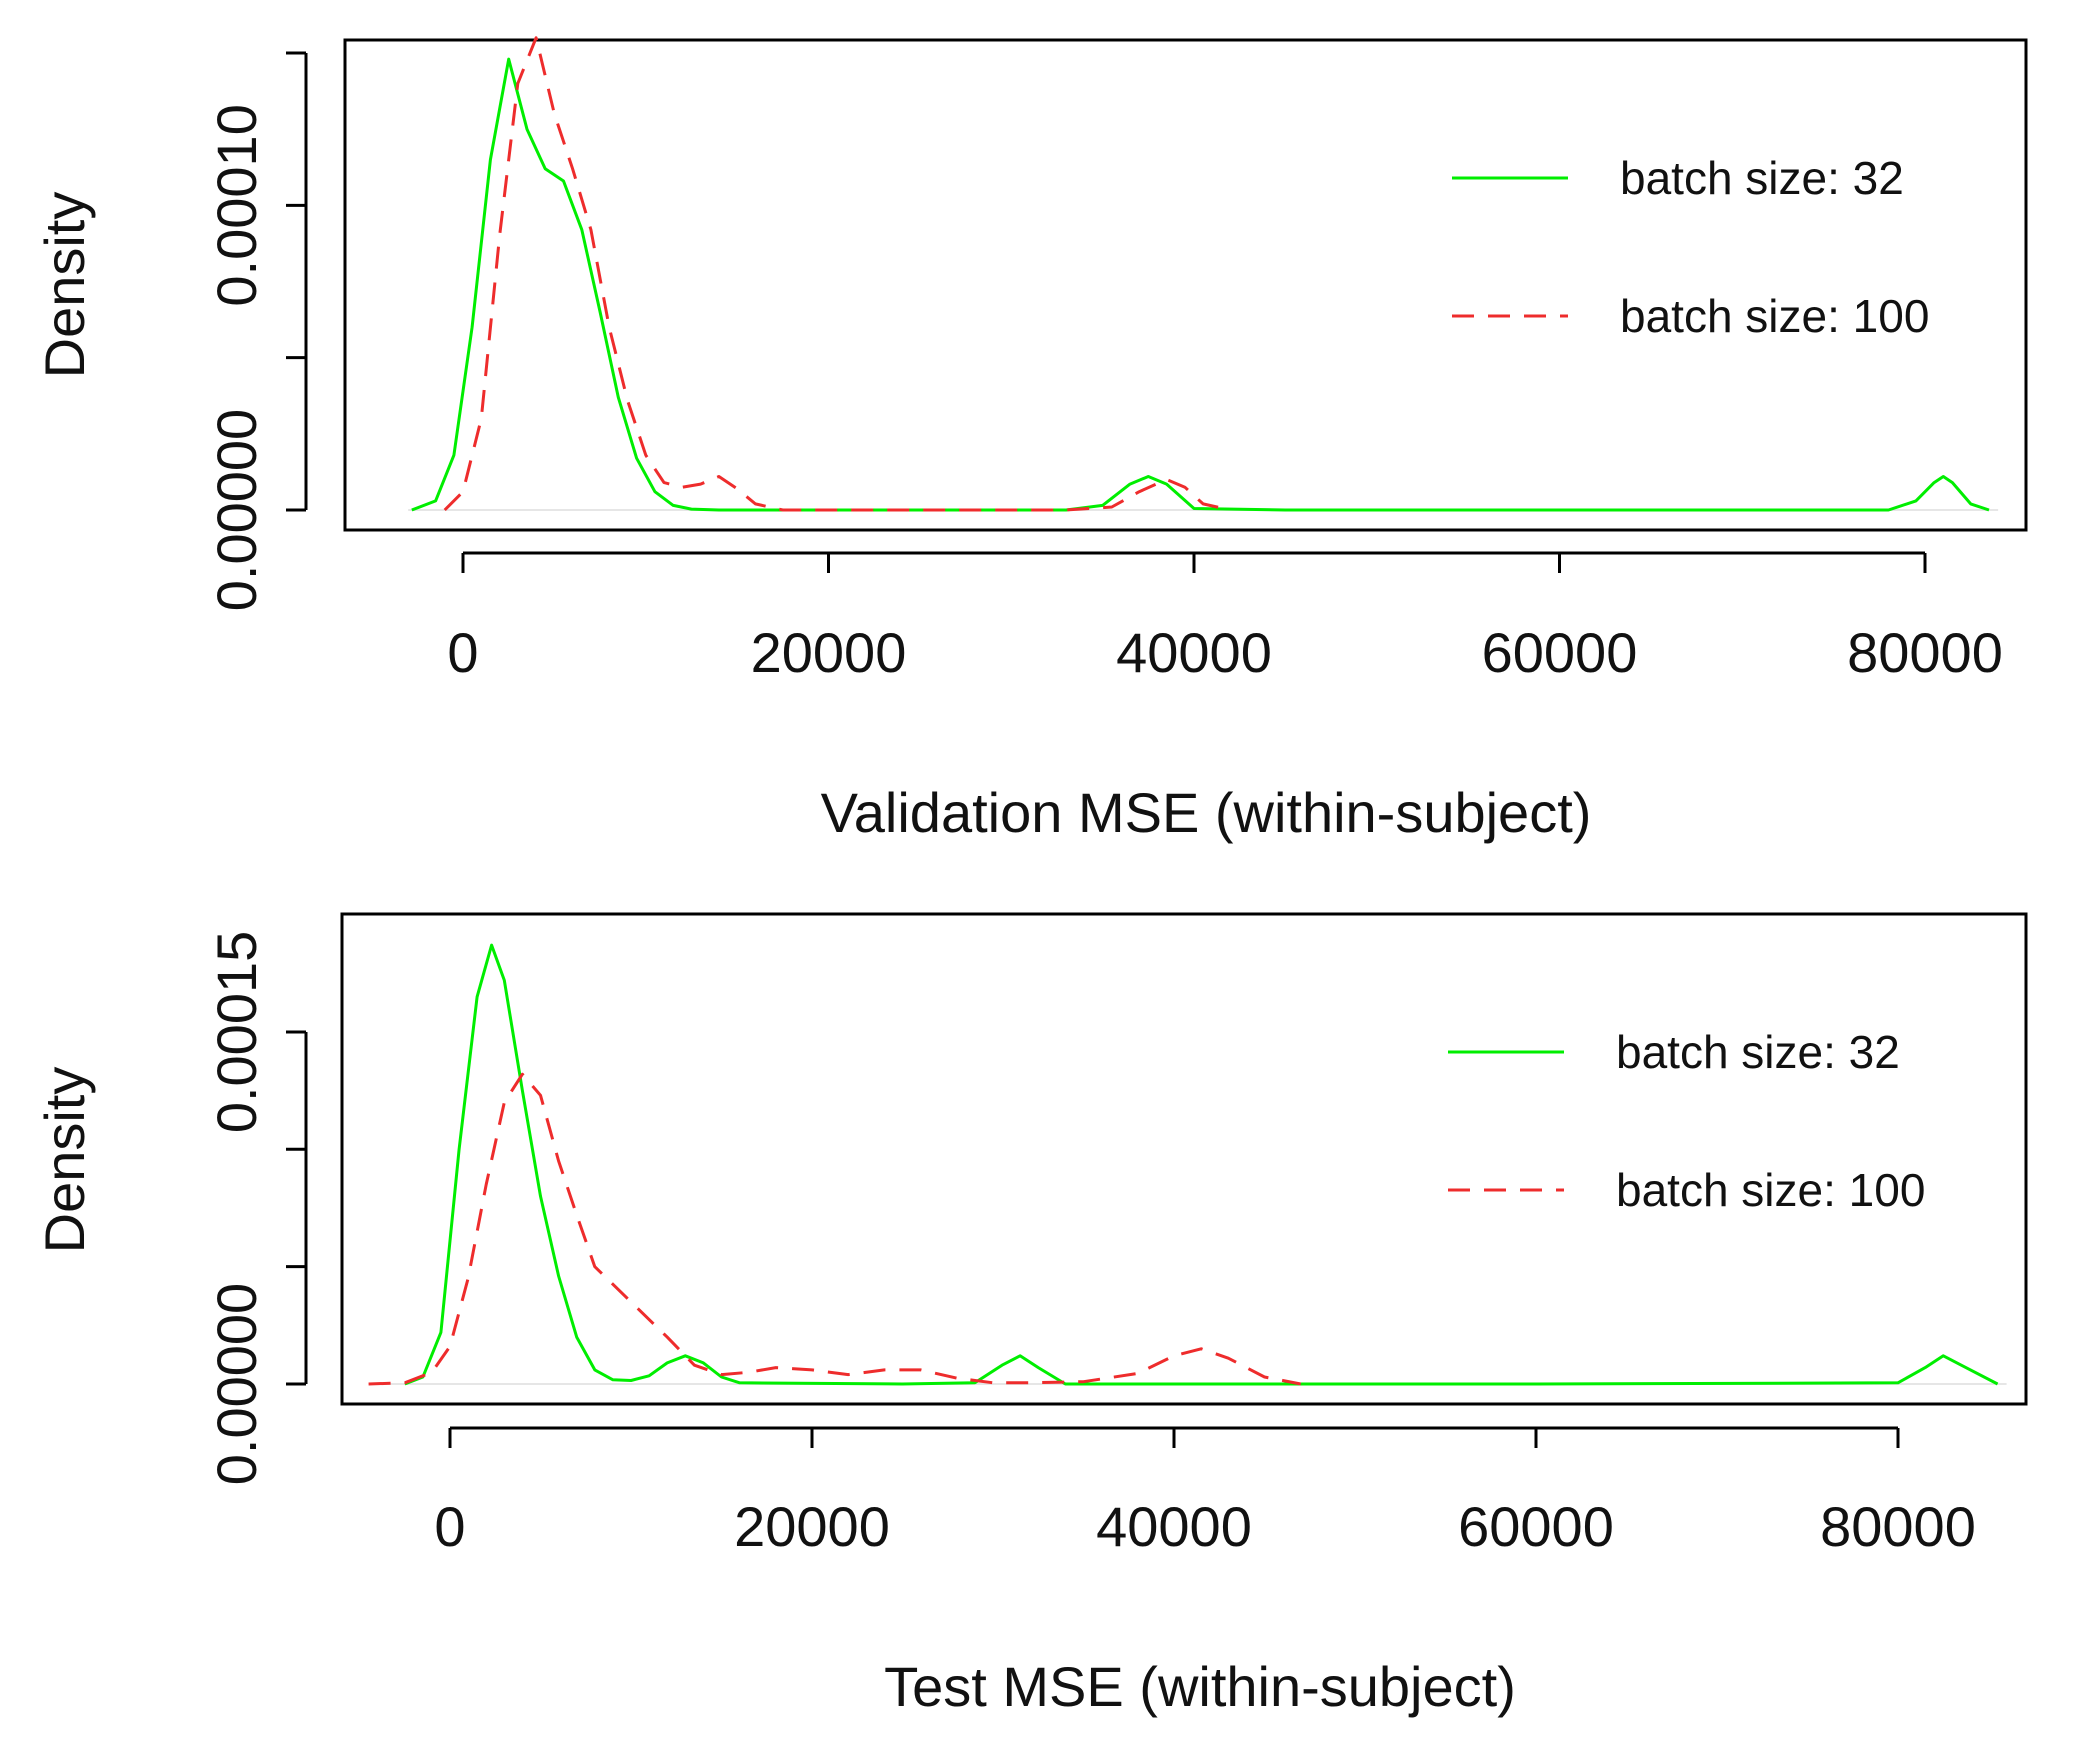 The width and height of the screenshot is (2095, 1746). I want to click on y-tick-label: 0.00010, so click(236, 205).